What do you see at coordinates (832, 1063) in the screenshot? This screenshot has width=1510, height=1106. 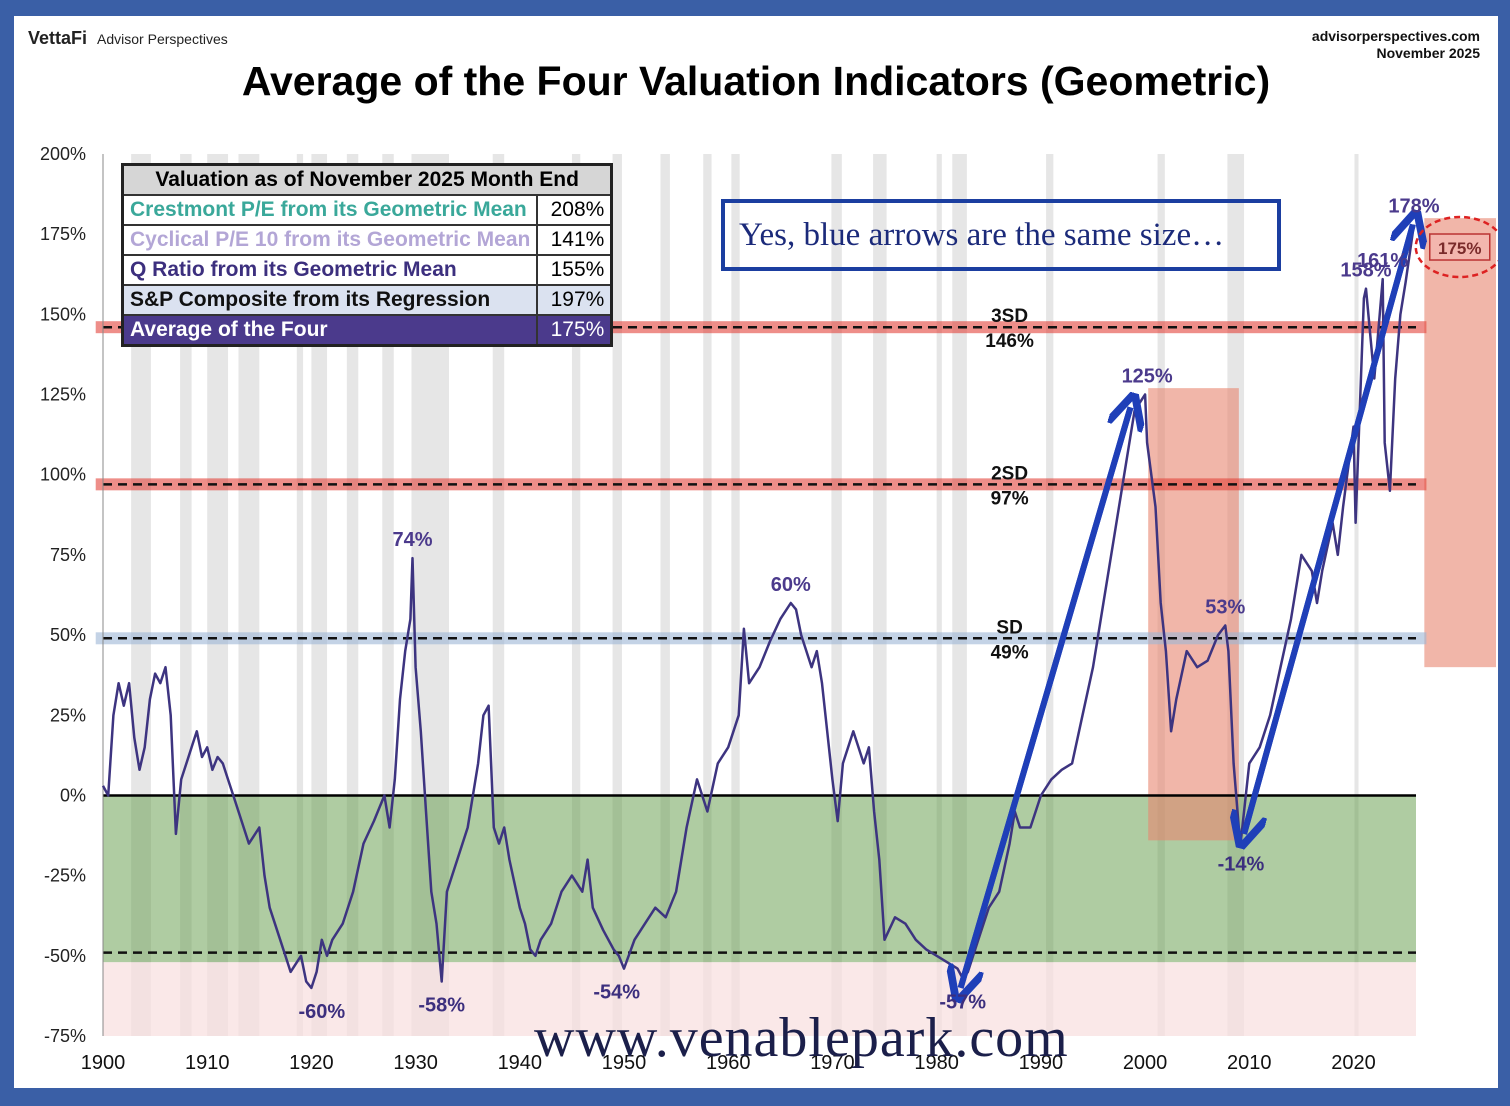 I see `x-tick-label: 1970` at bounding box center [832, 1063].